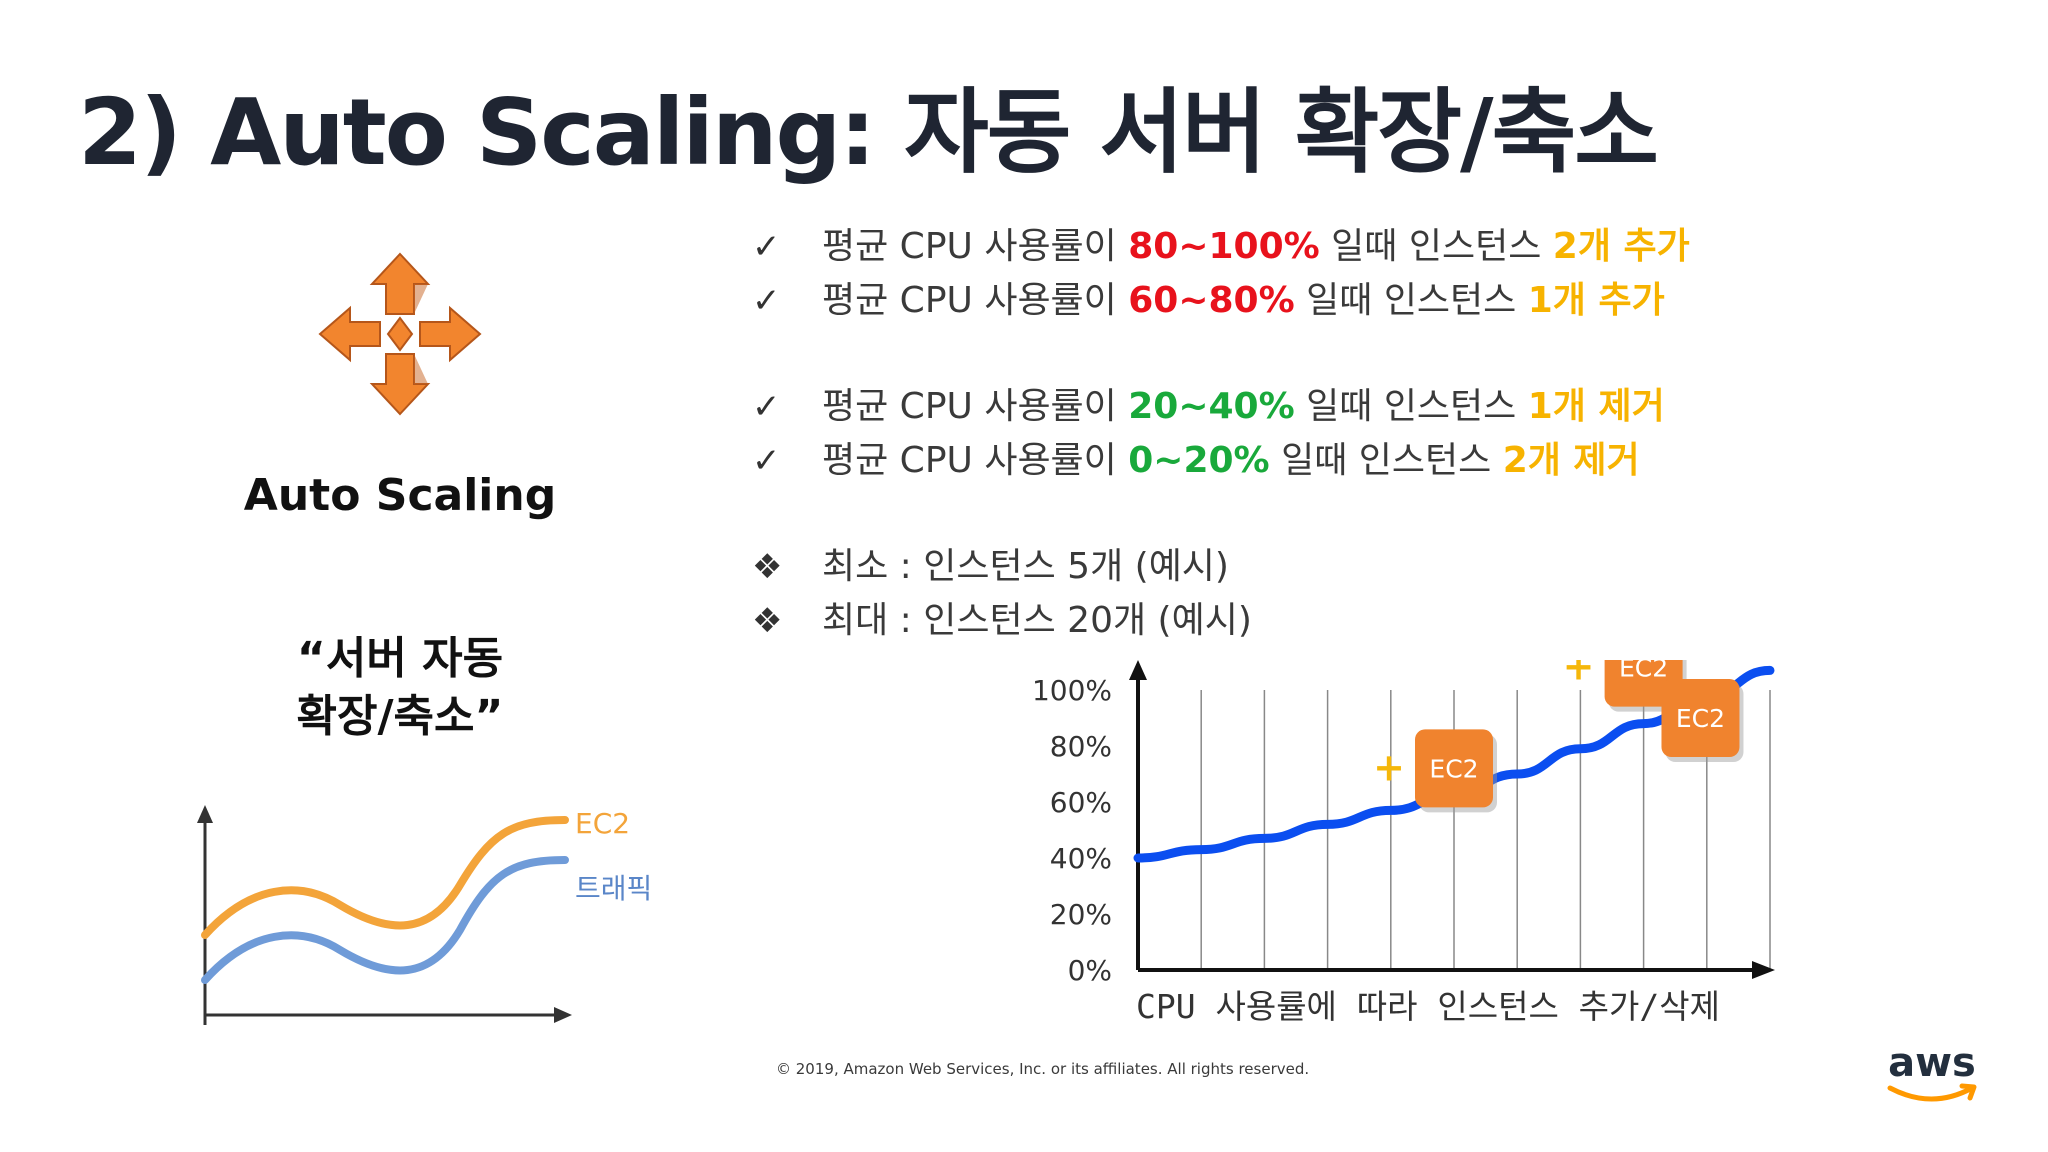 This screenshot has height=1152, width=2048. I want to click on limit-item: ❖ 최대 : 인스턴스 20개 (예시), so click(1002, 621).